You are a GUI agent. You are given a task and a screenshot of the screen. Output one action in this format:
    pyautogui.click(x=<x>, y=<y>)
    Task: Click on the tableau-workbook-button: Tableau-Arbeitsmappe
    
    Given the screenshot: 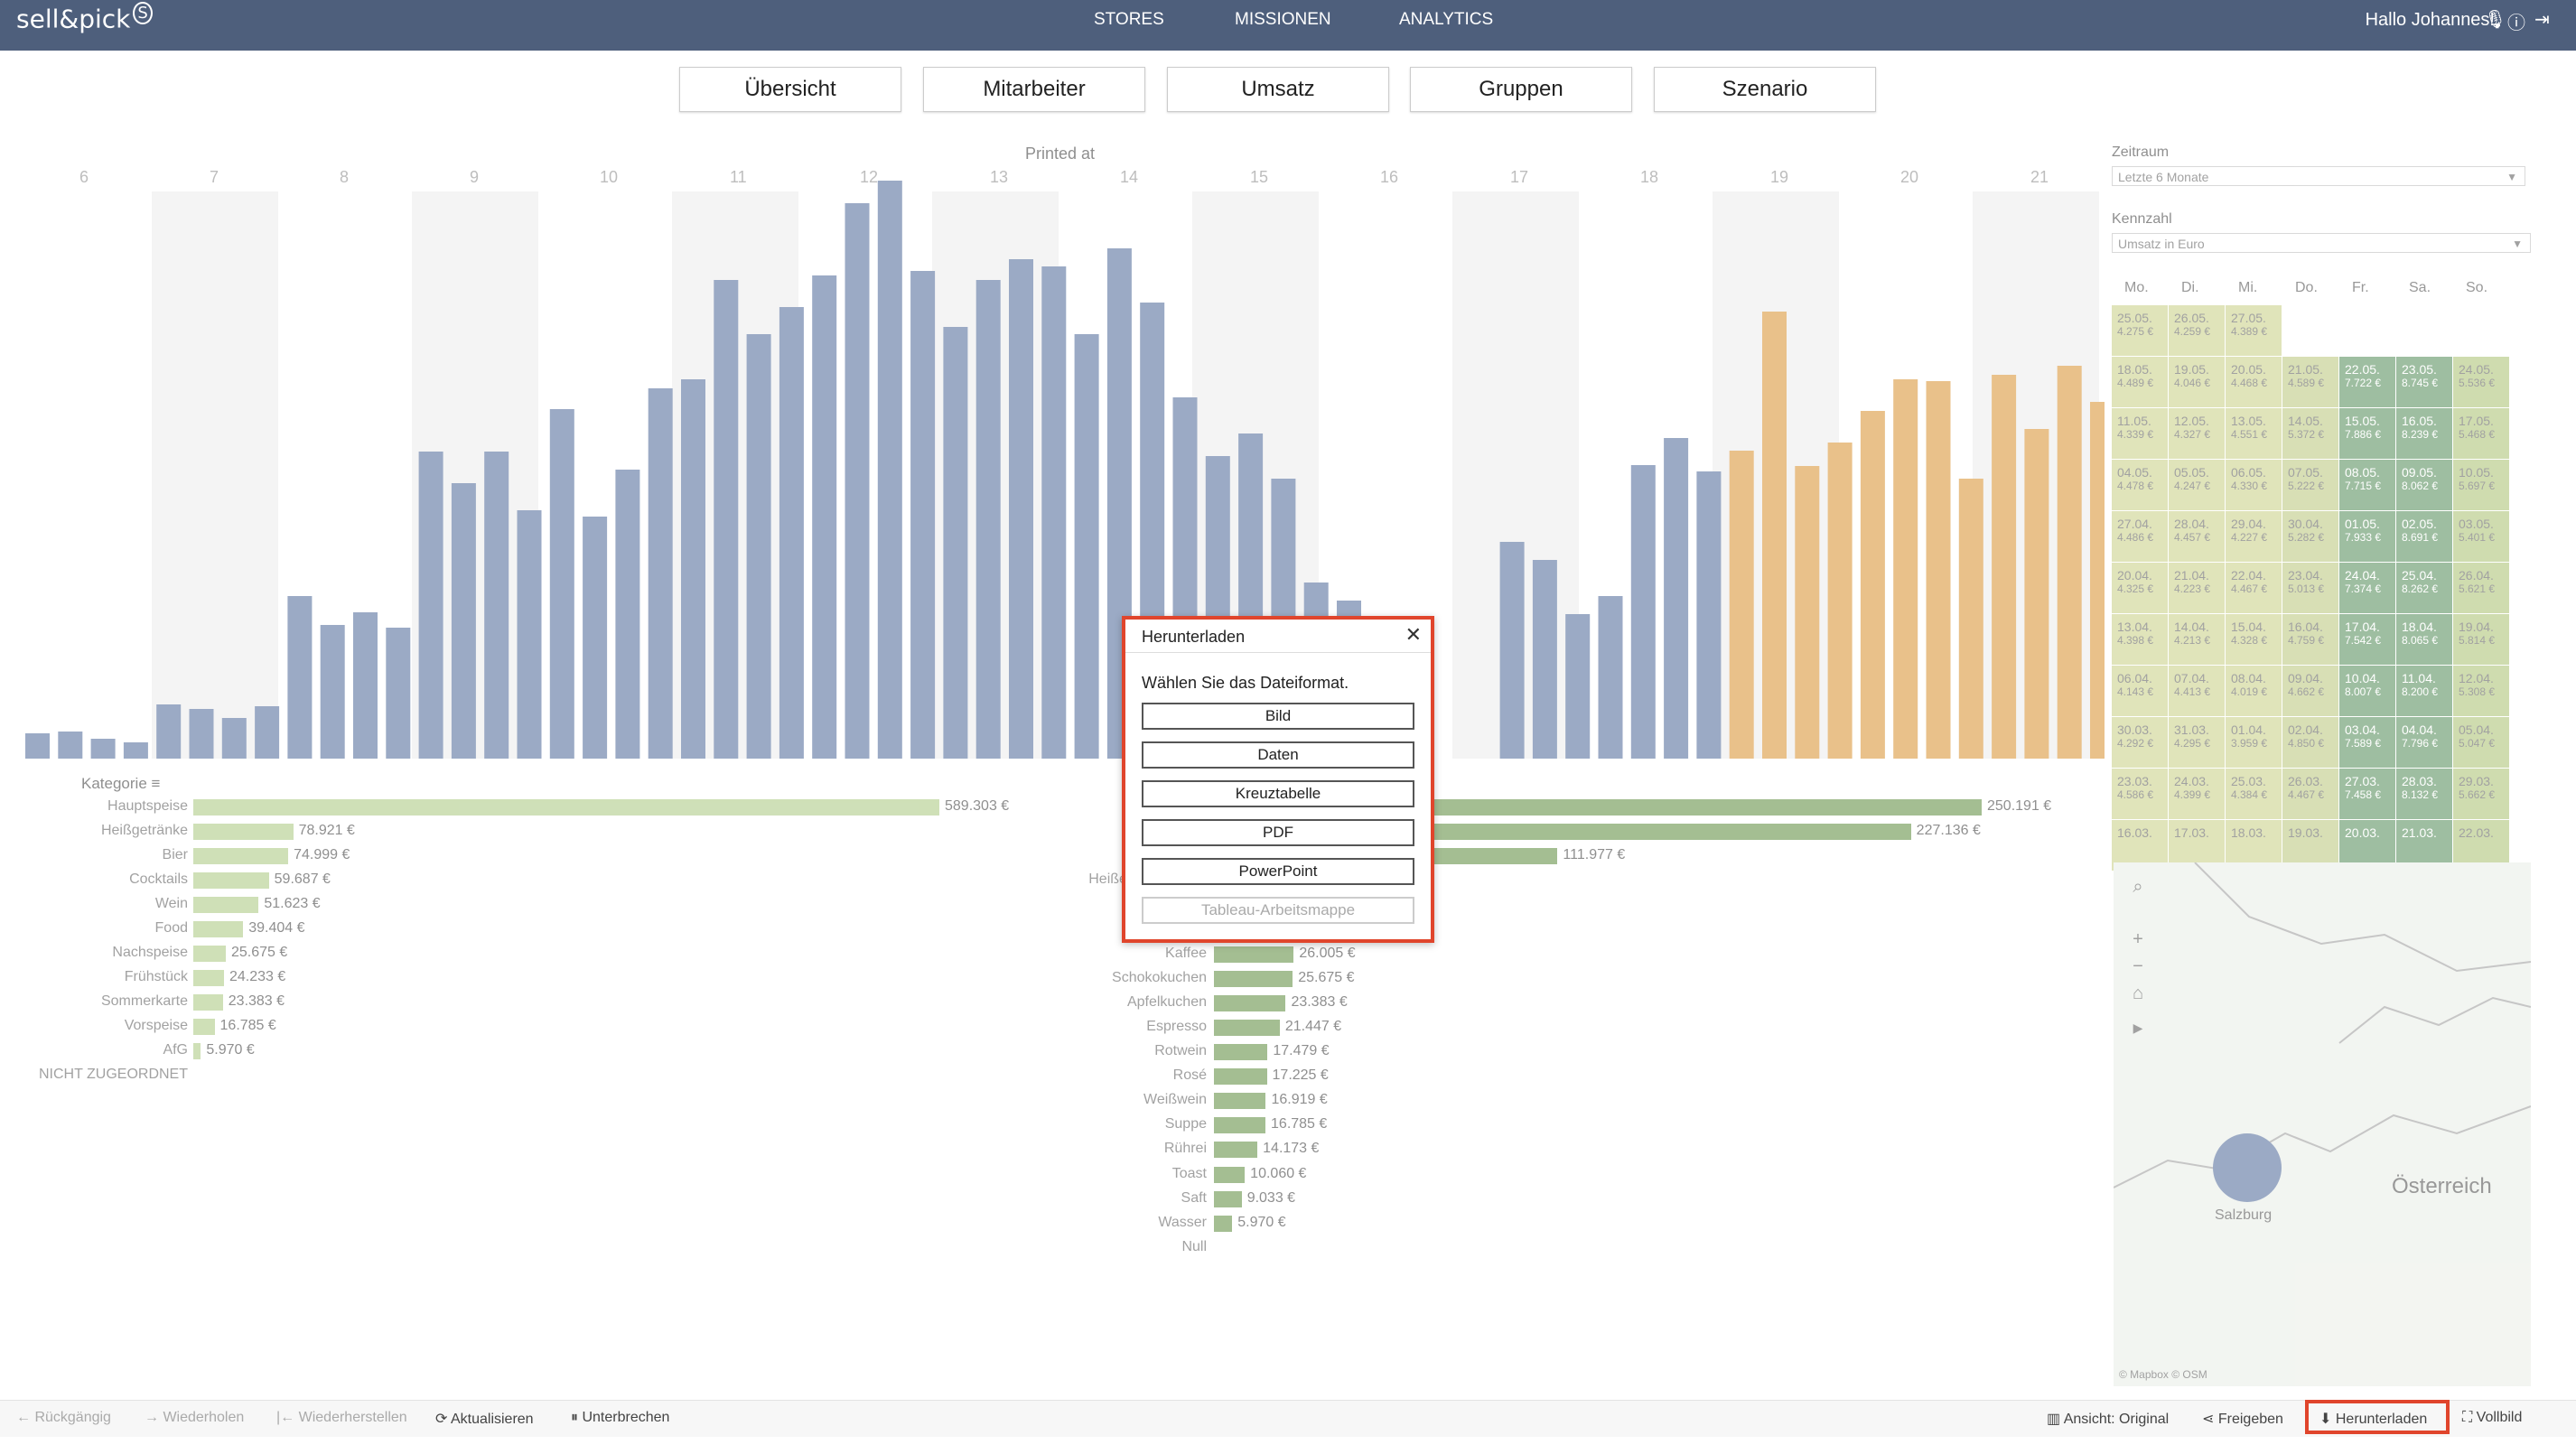 What is the action you would take?
    pyautogui.click(x=1278, y=910)
    